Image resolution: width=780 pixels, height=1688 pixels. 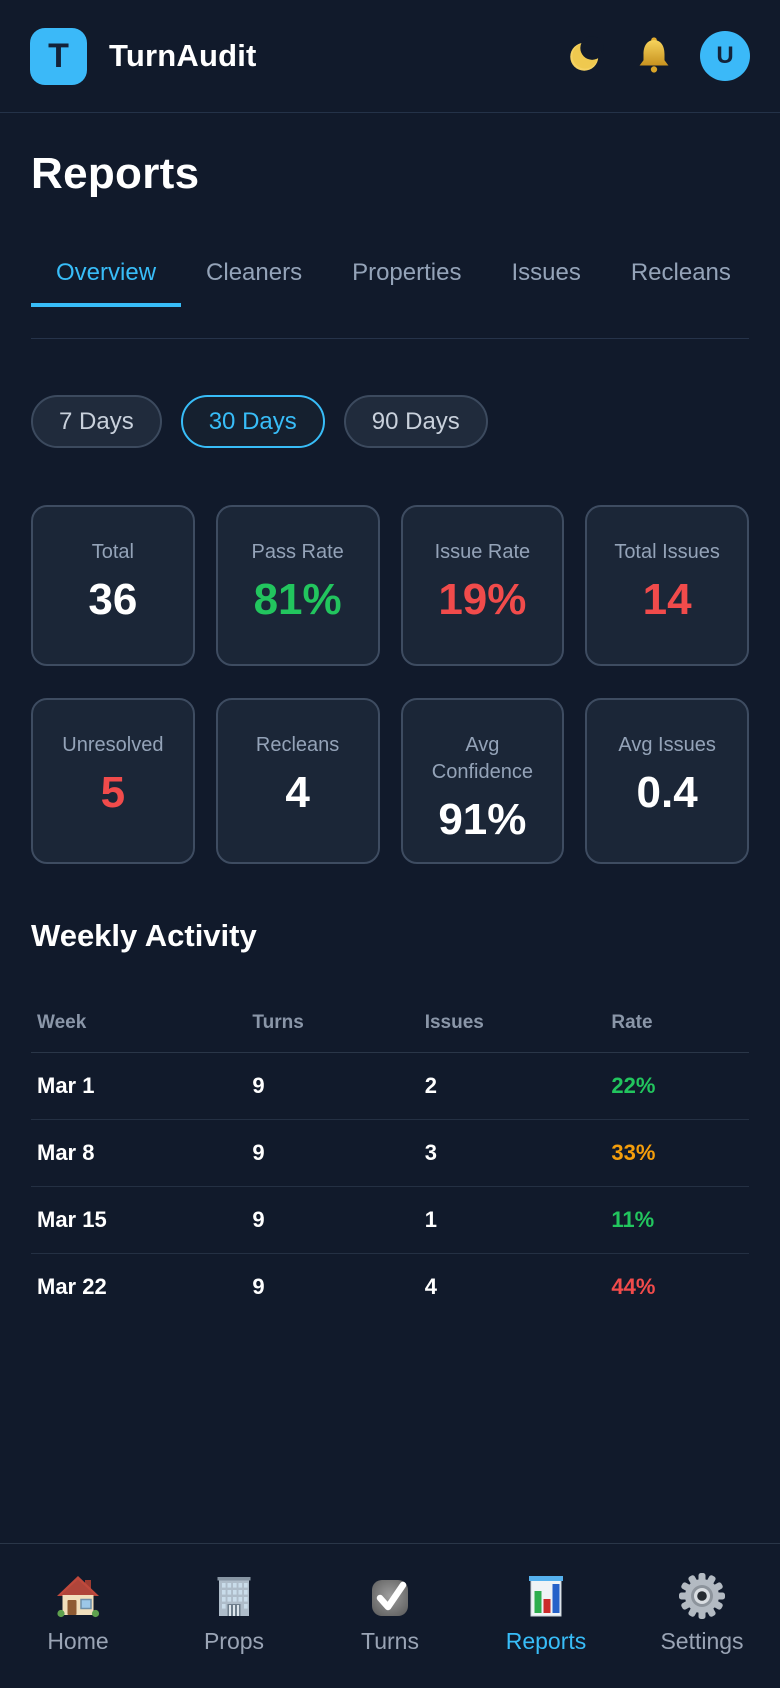 What do you see at coordinates (680, 272) in the screenshot?
I see `tab-recleans: Recleans` at bounding box center [680, 272].